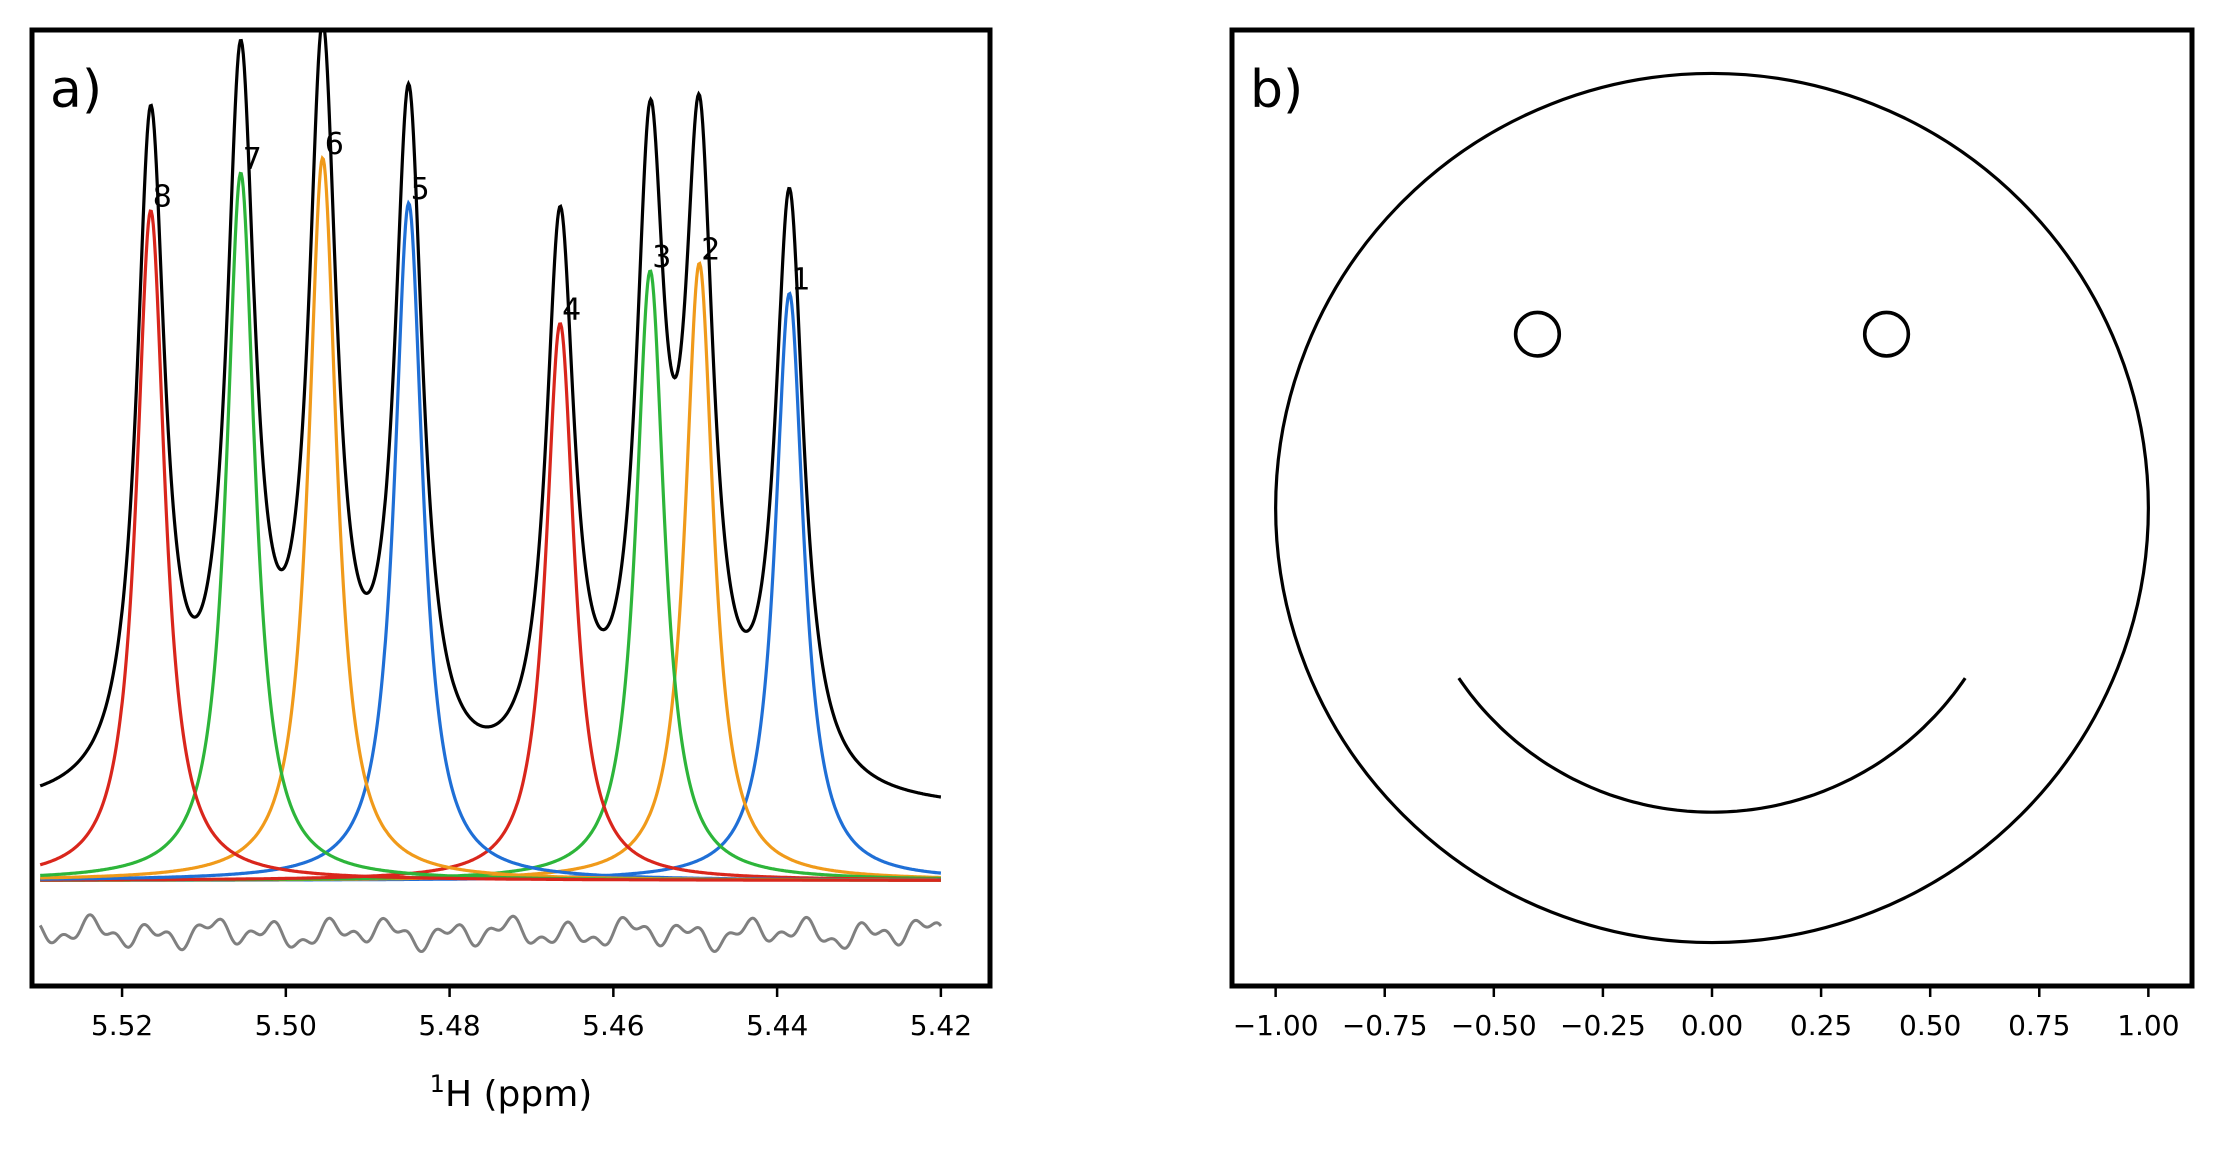  I want to click on residual-curve, so click(490, 933).